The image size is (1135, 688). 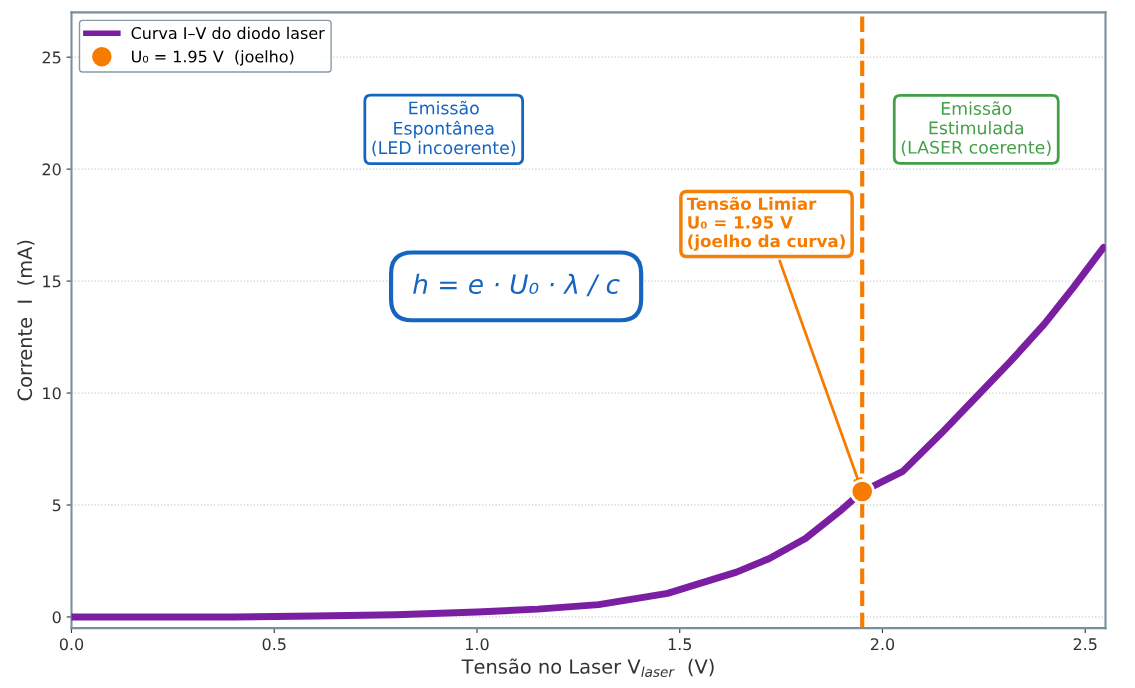 I want to click on y-axis-title: Corrente I (mA), so click(x=26, y=320).